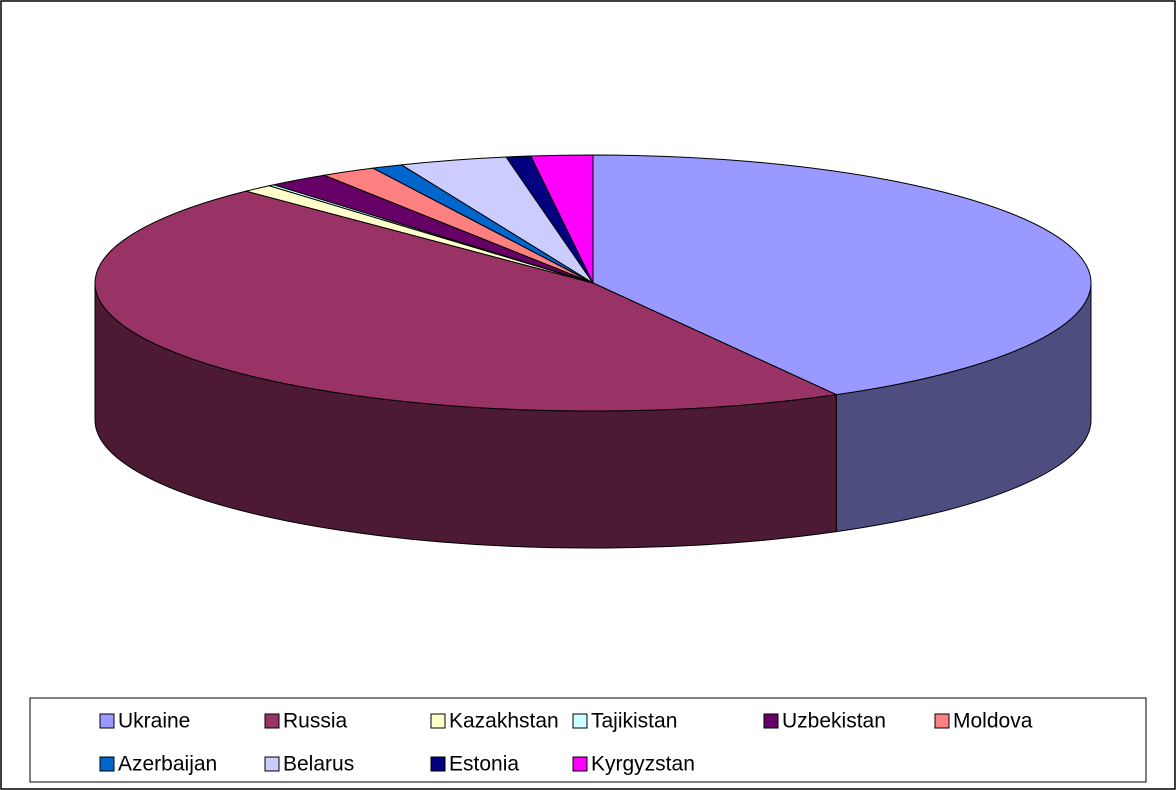 The image size is (1176, 790). Describe the element at coordinates (993, 721) in the screenshot. I see `legend-label: Moldova` at that location.